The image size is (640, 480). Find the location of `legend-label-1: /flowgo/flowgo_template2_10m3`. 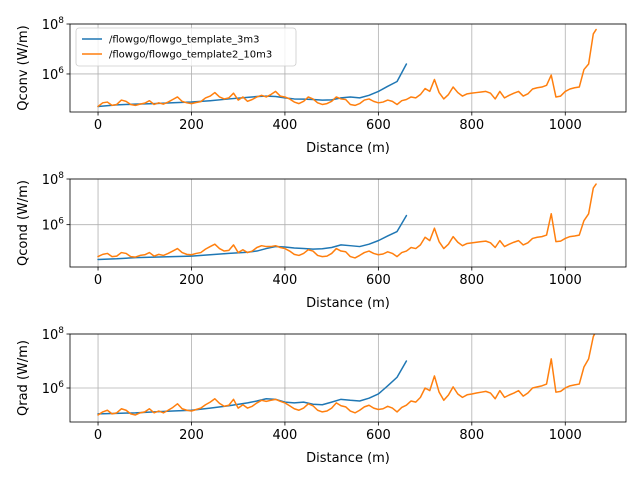

legend-label-1: /flowgo/flowgo_template2_10m3 is located at coordinates (190, 55).